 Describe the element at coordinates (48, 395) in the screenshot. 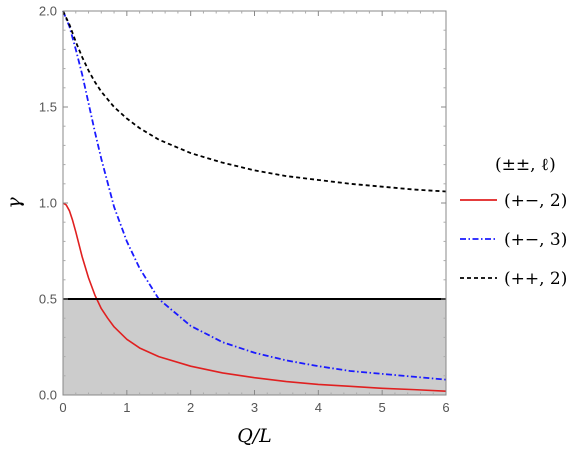

I see `y-tick-label: 0.0` at that location.